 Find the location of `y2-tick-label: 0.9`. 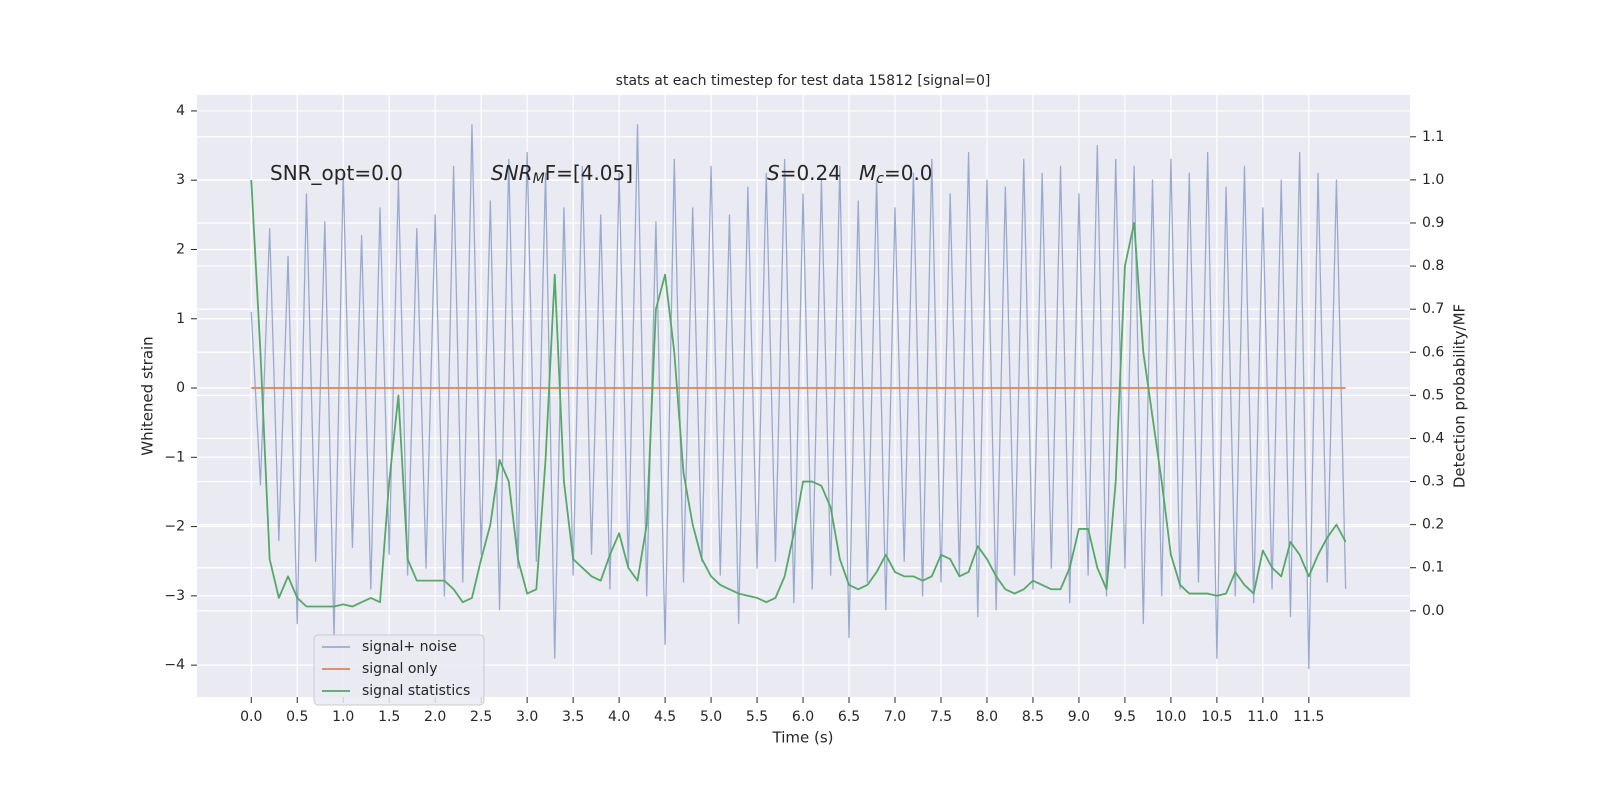

y2-tick-label: 0.9 is located at coordinates (1433, 223).